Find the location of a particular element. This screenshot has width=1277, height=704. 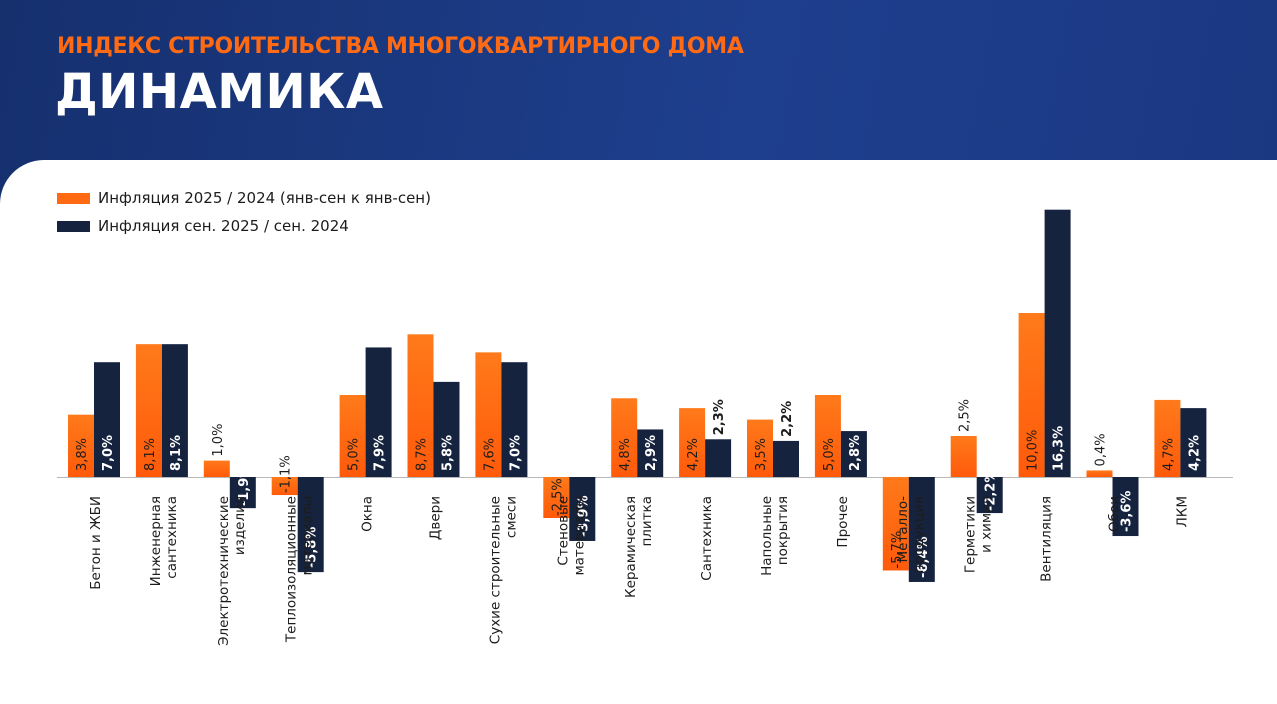

legend-label-series-2: Инфляция сен. 2025 / сен. 2024 is located at coordinates (223, 226).